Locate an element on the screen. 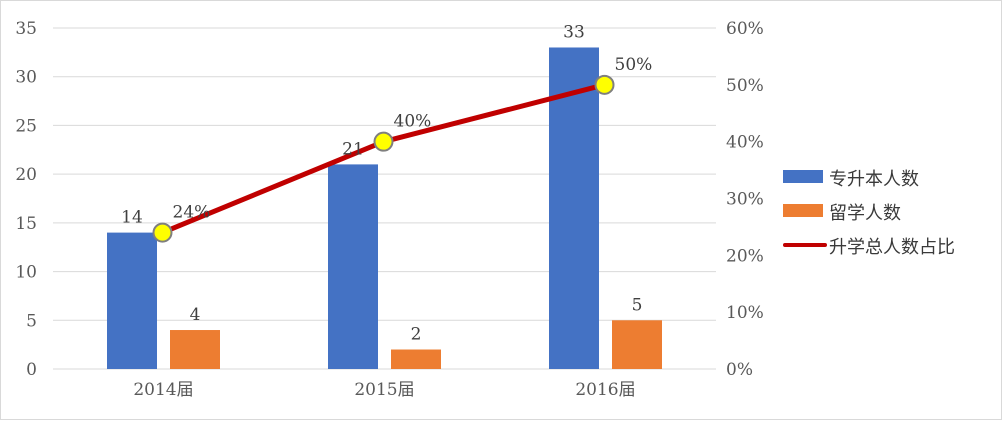 This screenshot has width=1002, height=424. bar-value-label: 2 is located at coordinates (416, 335).